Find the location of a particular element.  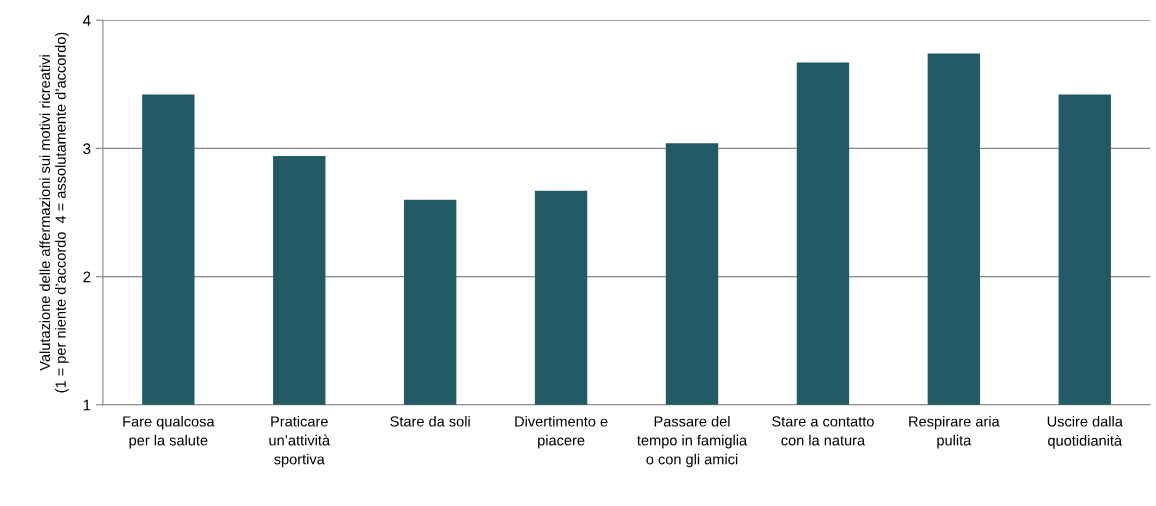

x-tick-label: Respirare aria pulita is located at coordinates (954, 432).